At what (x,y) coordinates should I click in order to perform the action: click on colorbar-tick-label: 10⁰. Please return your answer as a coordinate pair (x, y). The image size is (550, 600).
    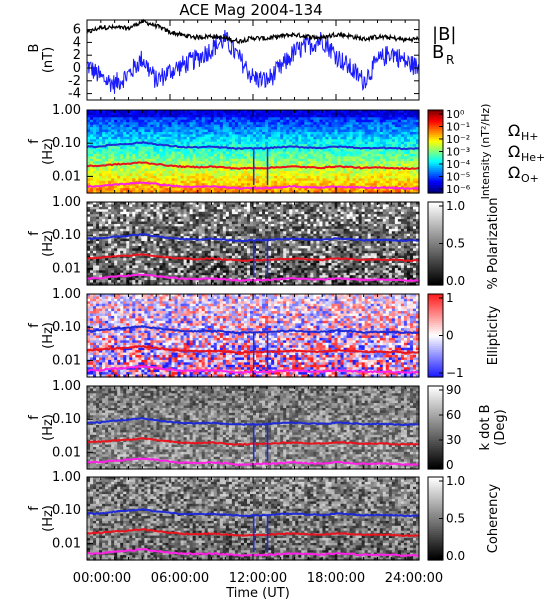
    Looking at the image, I should click on (455, 114).